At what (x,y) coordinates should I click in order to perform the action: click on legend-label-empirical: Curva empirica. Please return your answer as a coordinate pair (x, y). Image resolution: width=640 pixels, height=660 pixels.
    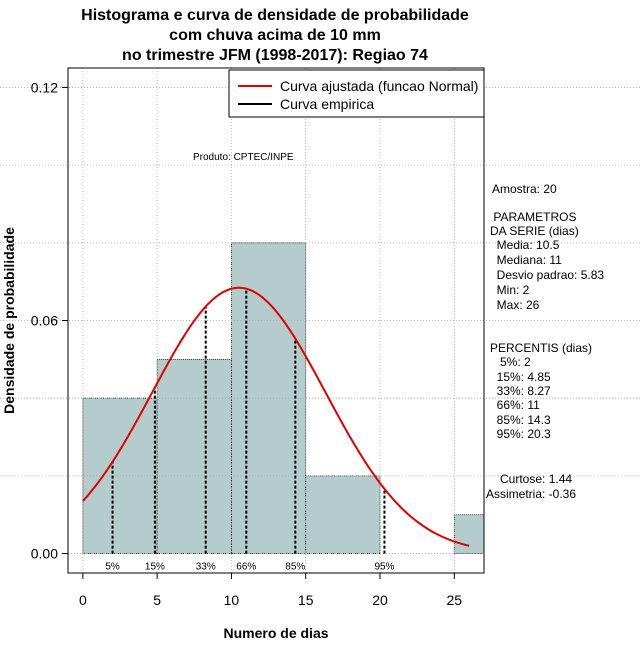
    Looking at the image, I should click on (327, 104).